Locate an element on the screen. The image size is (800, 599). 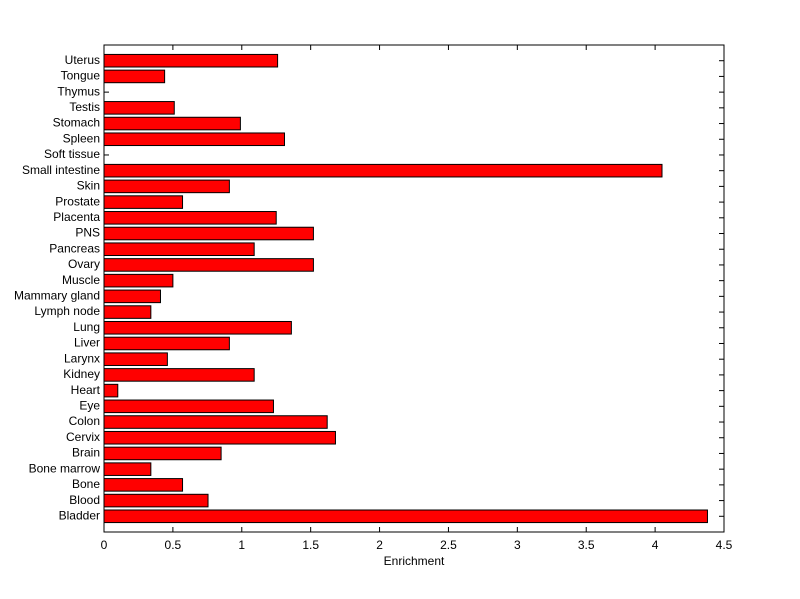
x-tick-label: 4.5 is located at coordinates (724, 545).